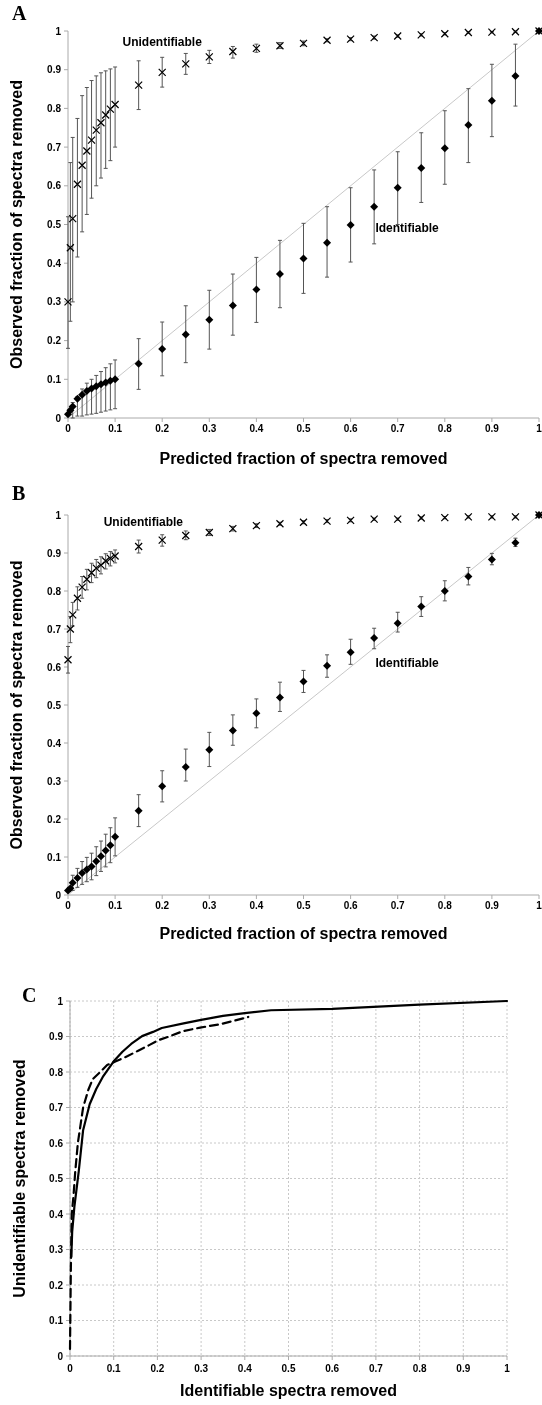 This screenshot has height=1405, width=542. Describe the element at coordinates (19, 13) in the screenshot. I see `chart-title: A` at that location.